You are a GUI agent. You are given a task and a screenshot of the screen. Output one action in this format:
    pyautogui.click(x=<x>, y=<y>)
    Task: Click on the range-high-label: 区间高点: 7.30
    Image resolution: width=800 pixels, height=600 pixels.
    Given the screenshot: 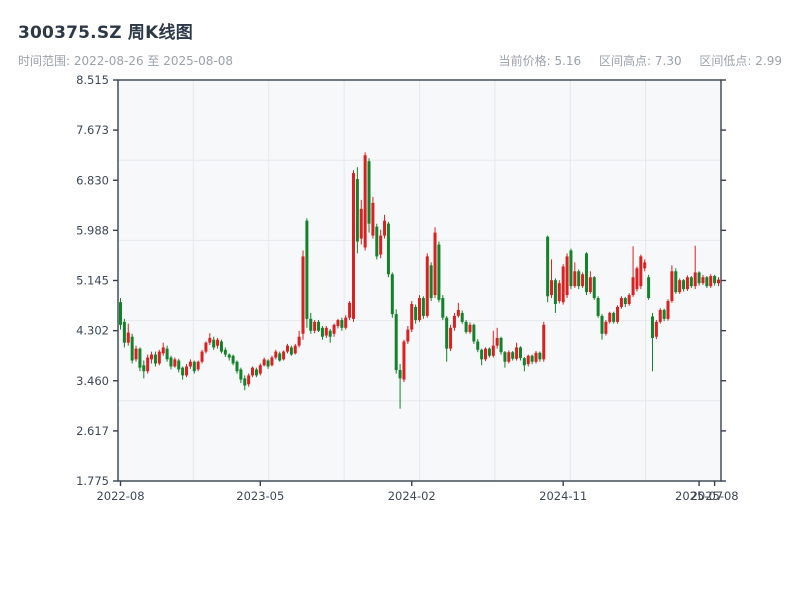 What is the action you would take?
    pyautogui.click(x=640, y=61)
    